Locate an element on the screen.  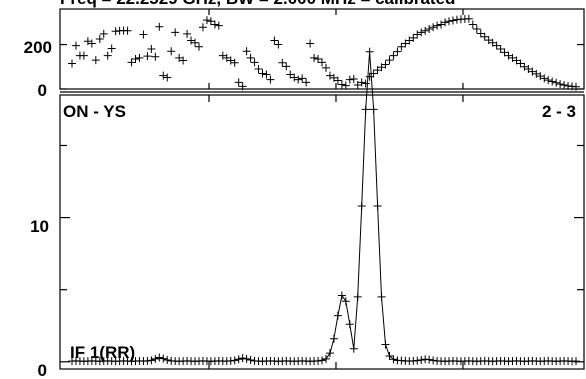
phase-ytick-200: 200 is located at coordinates (38, 47).